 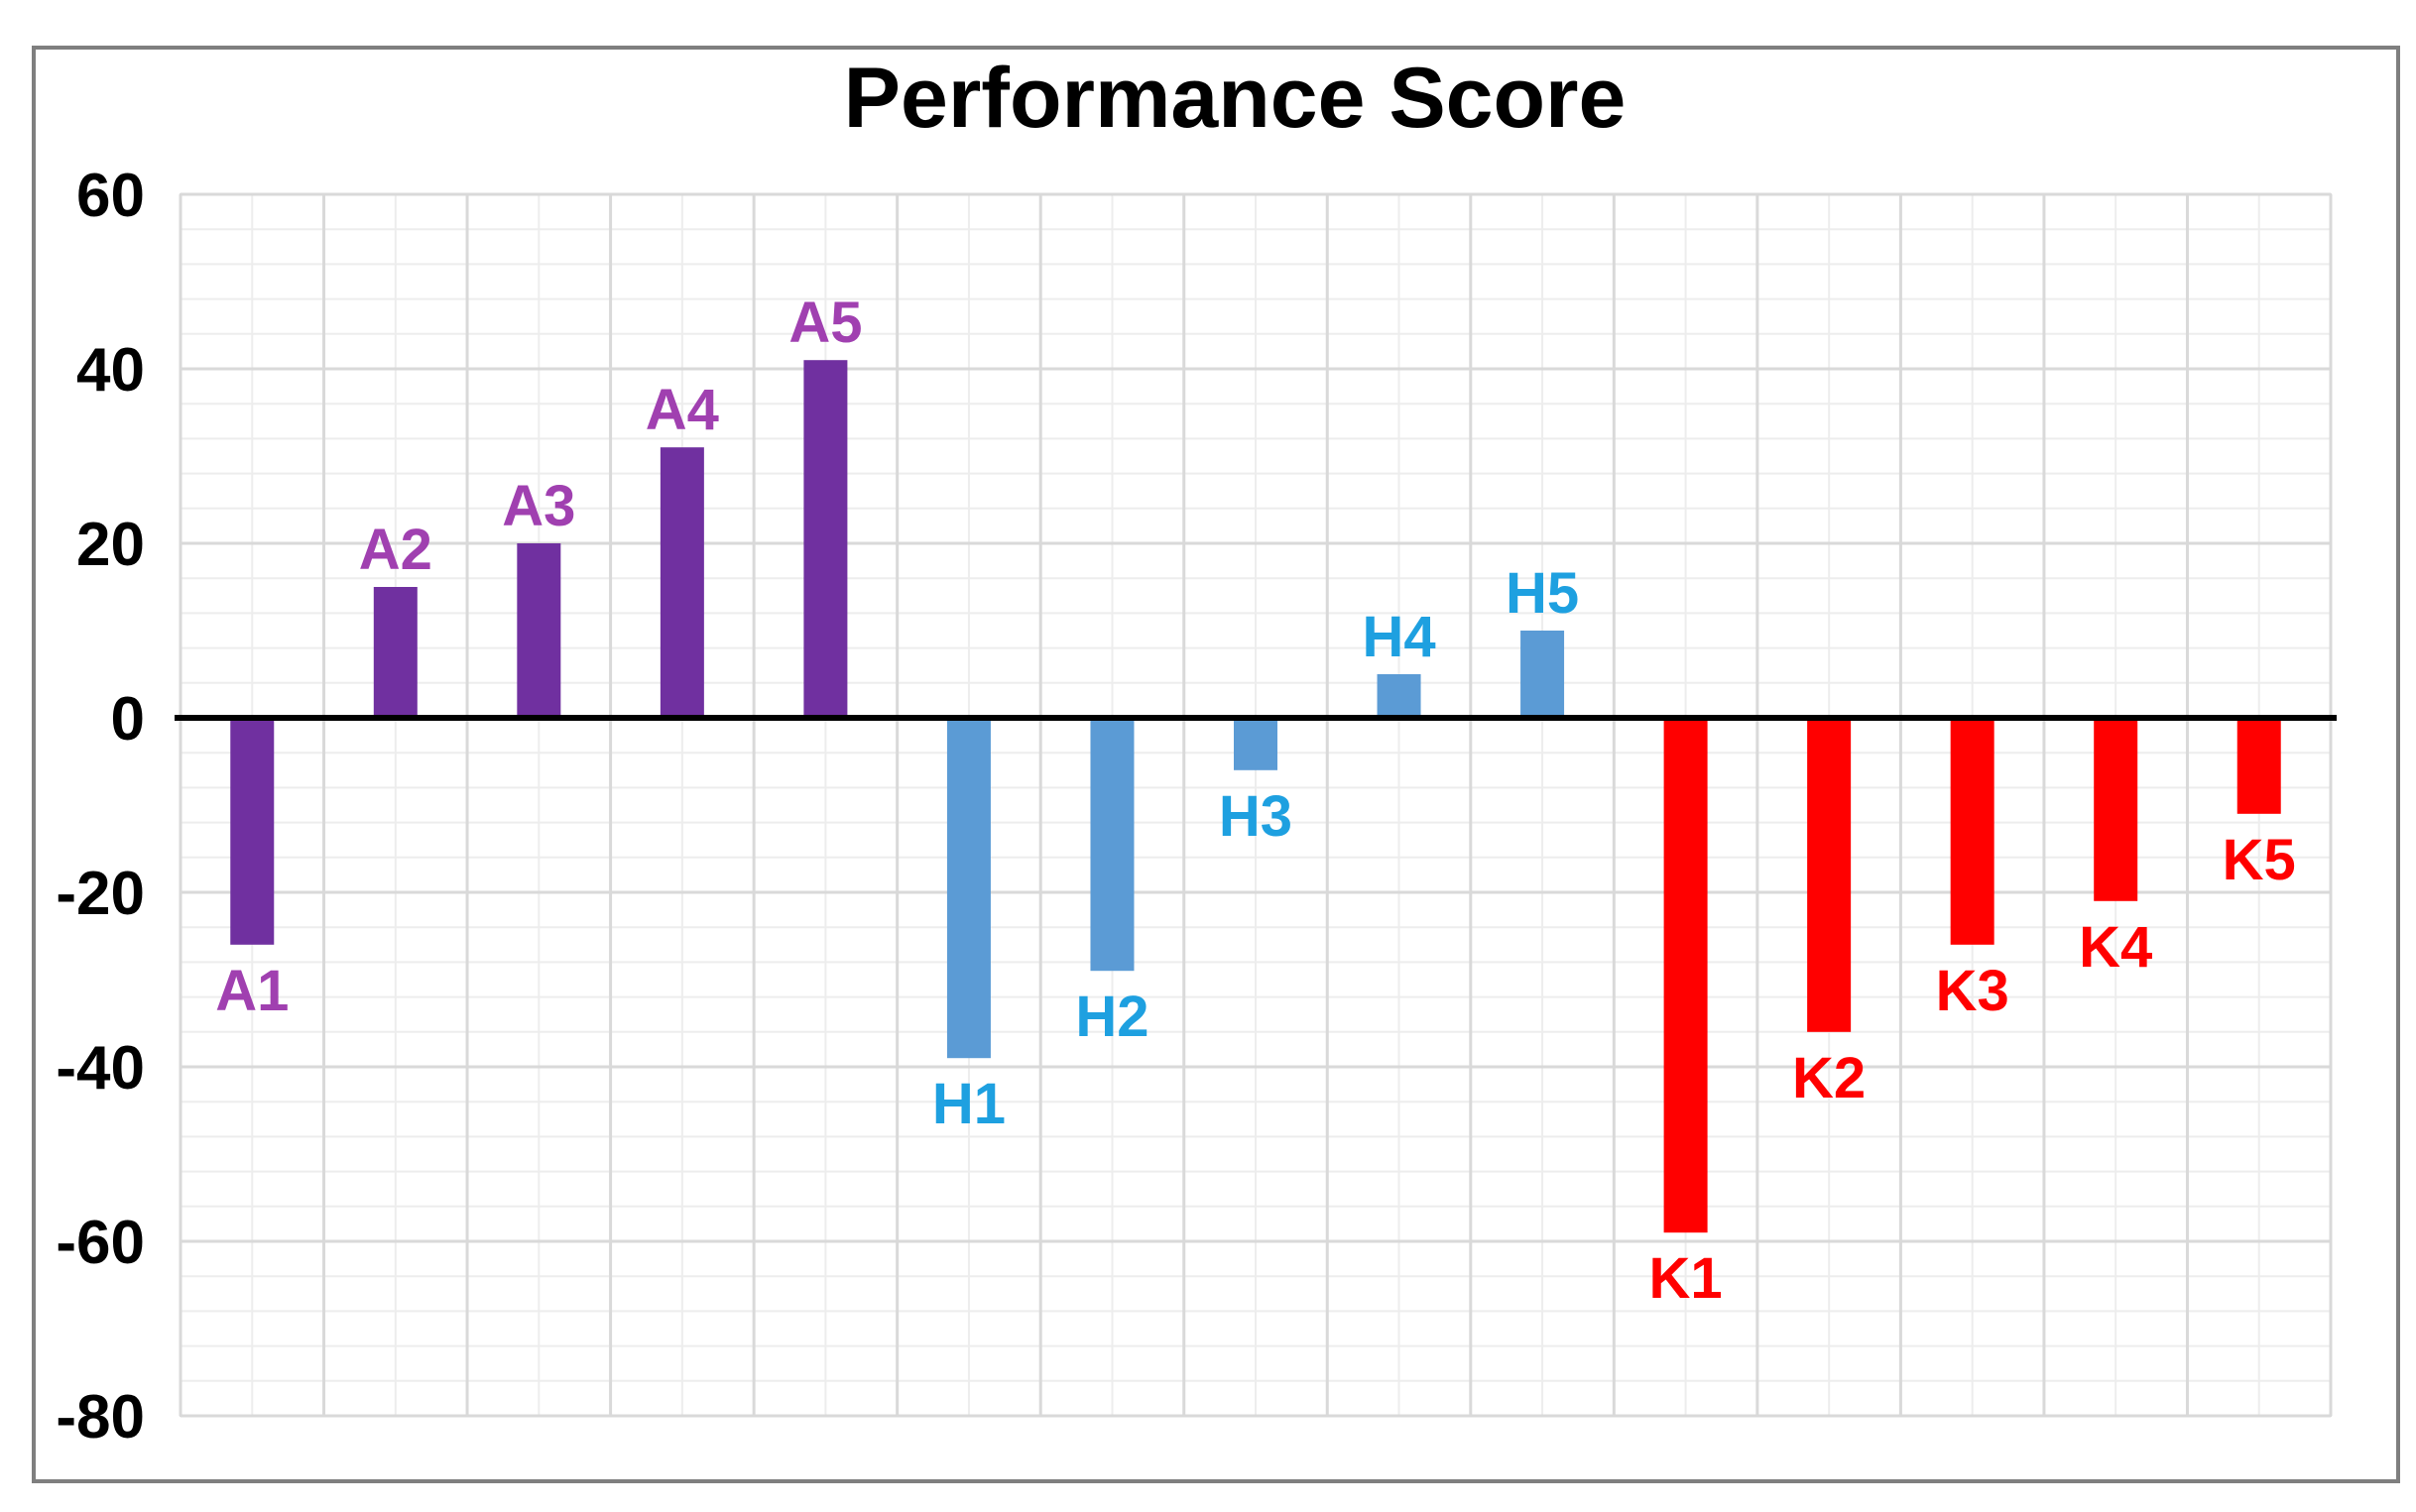 I want to click on bar-h4, so click(x=1399, y=696).